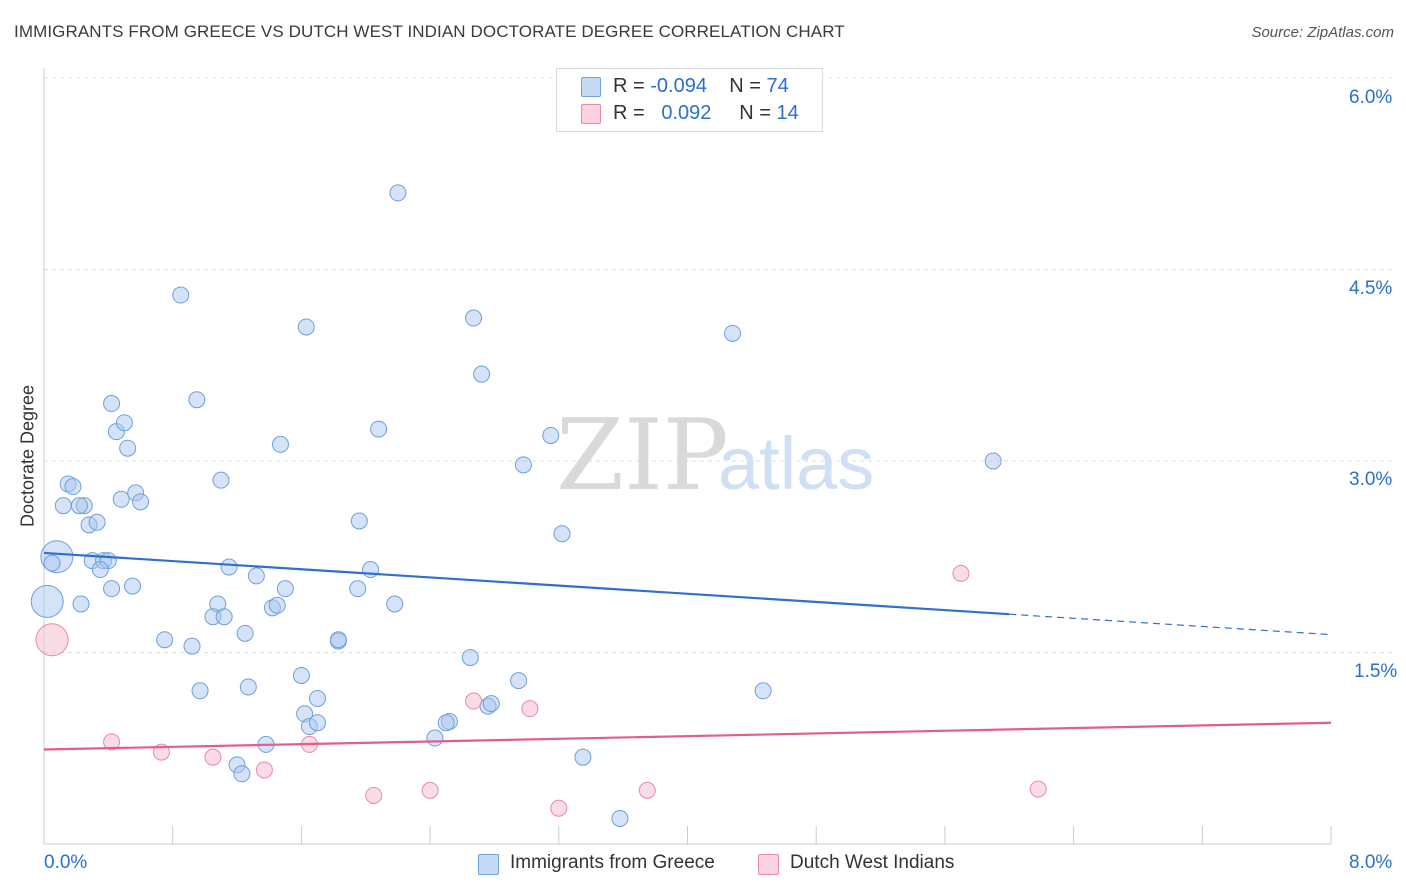 This screenshot has width=1406, height=892. I want to click on dutch-west-indian-trend-line, so click(687, 736).